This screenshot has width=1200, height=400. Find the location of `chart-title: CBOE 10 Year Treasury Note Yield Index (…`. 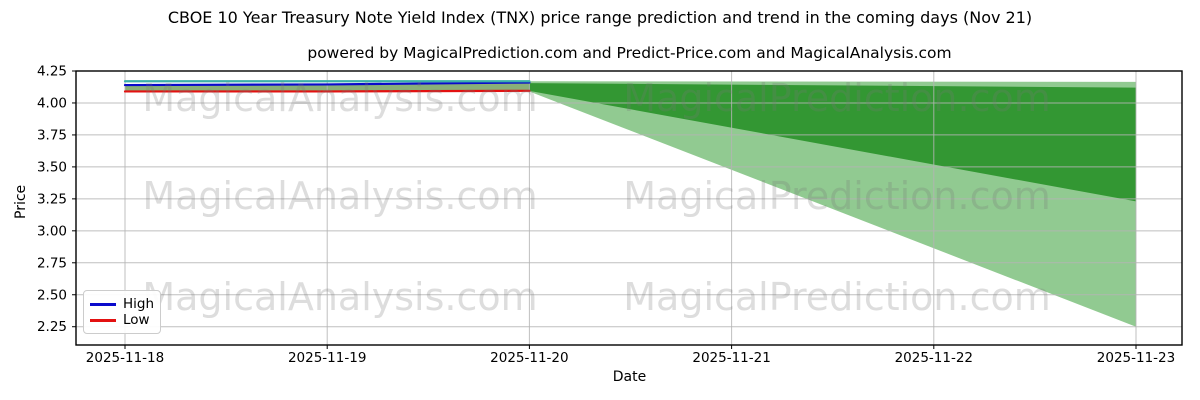

chart-title: CBOE 10 Year Treasury Note Yield Index (… is located at coordinates (600, 17).